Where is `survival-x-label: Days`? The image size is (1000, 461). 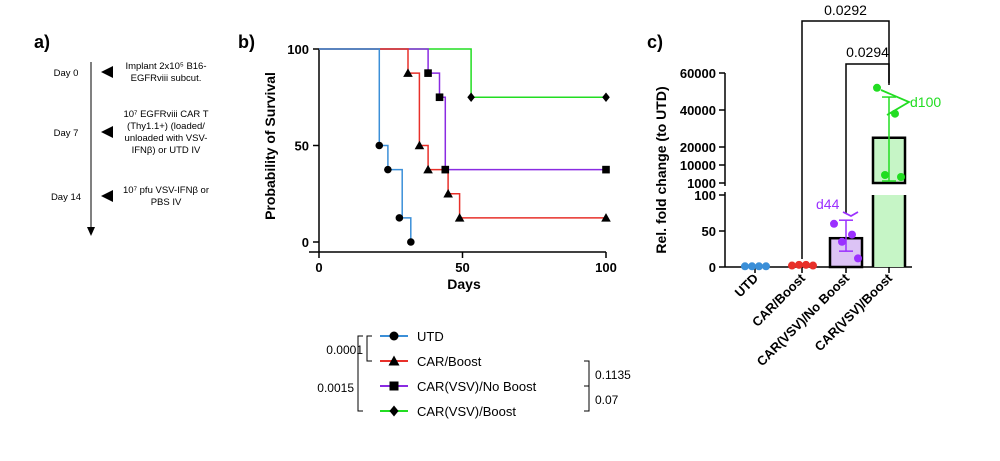 survival-x-label: Days is located at coordinates (464, 284).